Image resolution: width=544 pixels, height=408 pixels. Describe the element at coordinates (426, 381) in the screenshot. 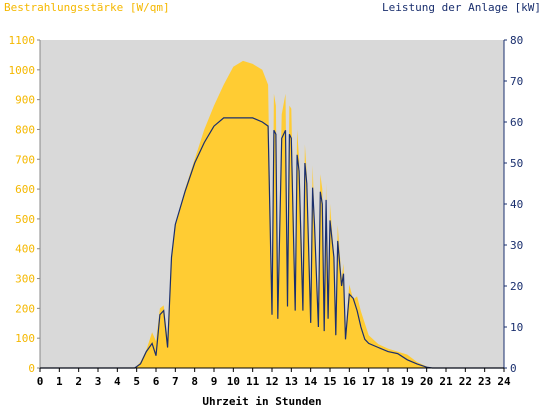

I see `x-tick-label: 20` at that location.